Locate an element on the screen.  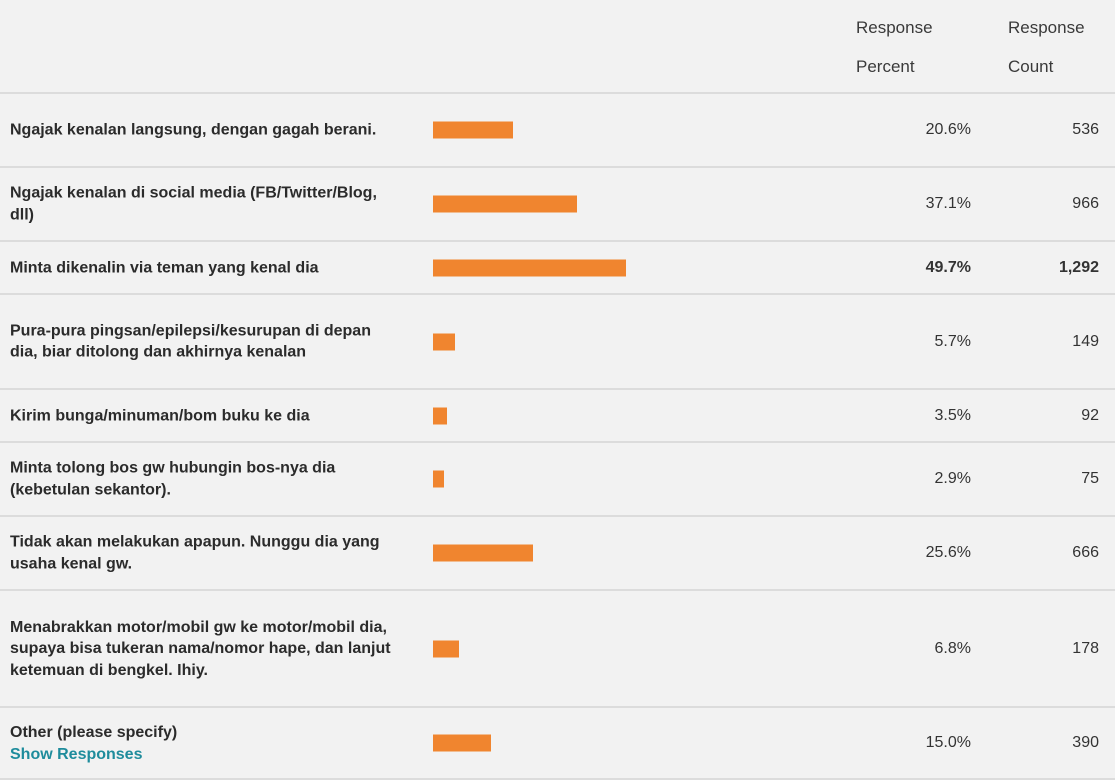
header-percent-line1: Response is located at coordinates (894, 27).